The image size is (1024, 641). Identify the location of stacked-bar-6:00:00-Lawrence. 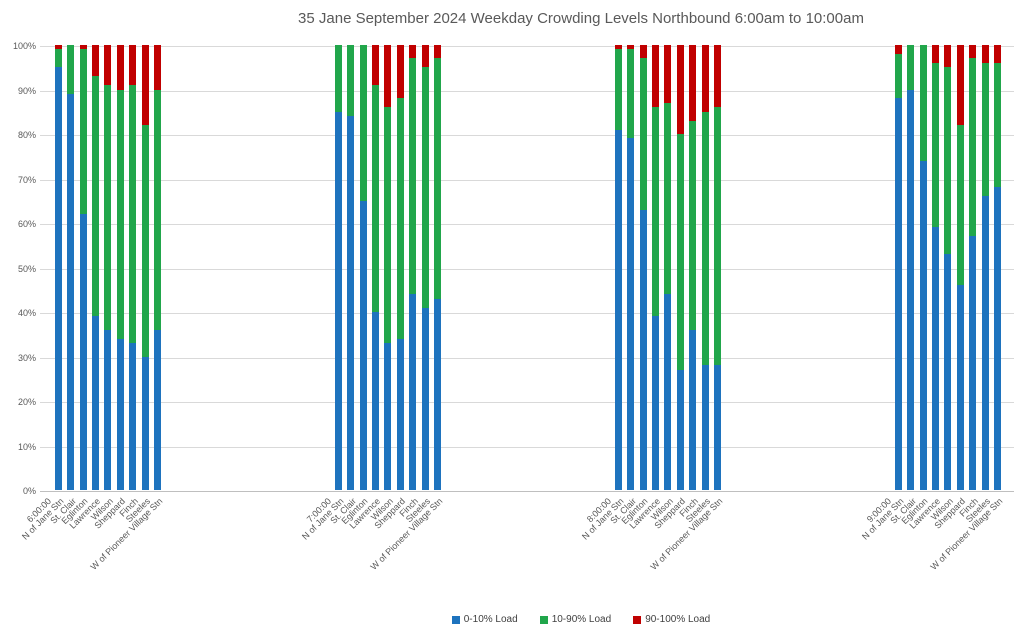
(95, 267).